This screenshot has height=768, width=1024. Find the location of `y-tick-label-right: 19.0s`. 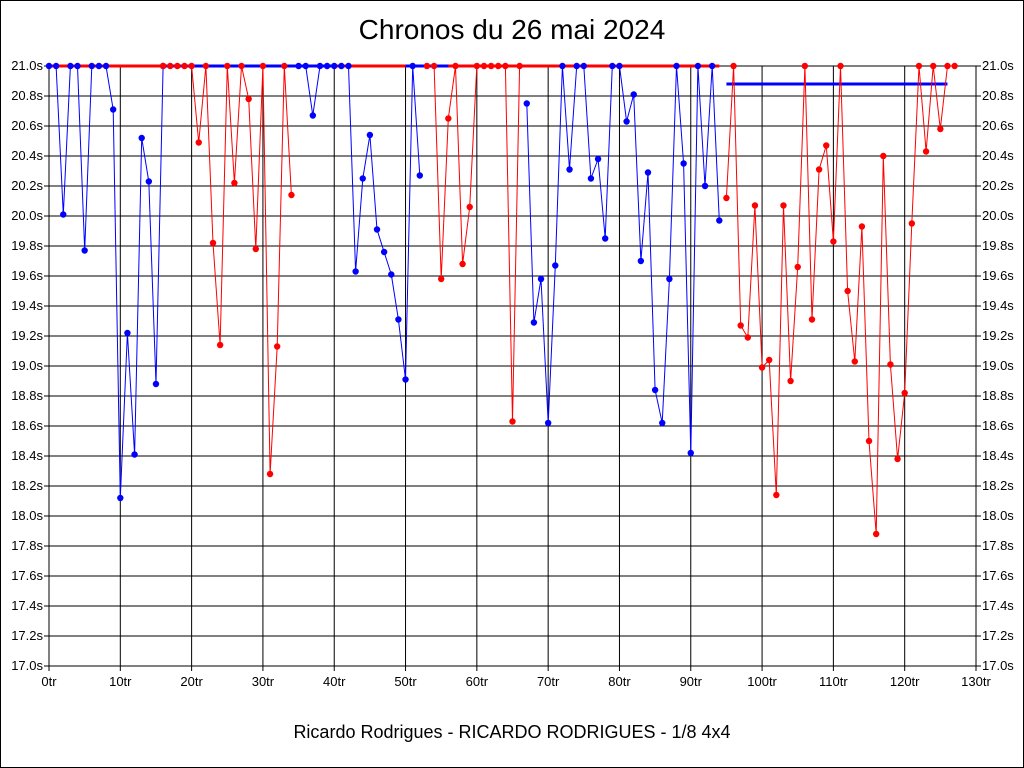

y-tick-label-right: 19.0s is located at coordinates (998, 365).